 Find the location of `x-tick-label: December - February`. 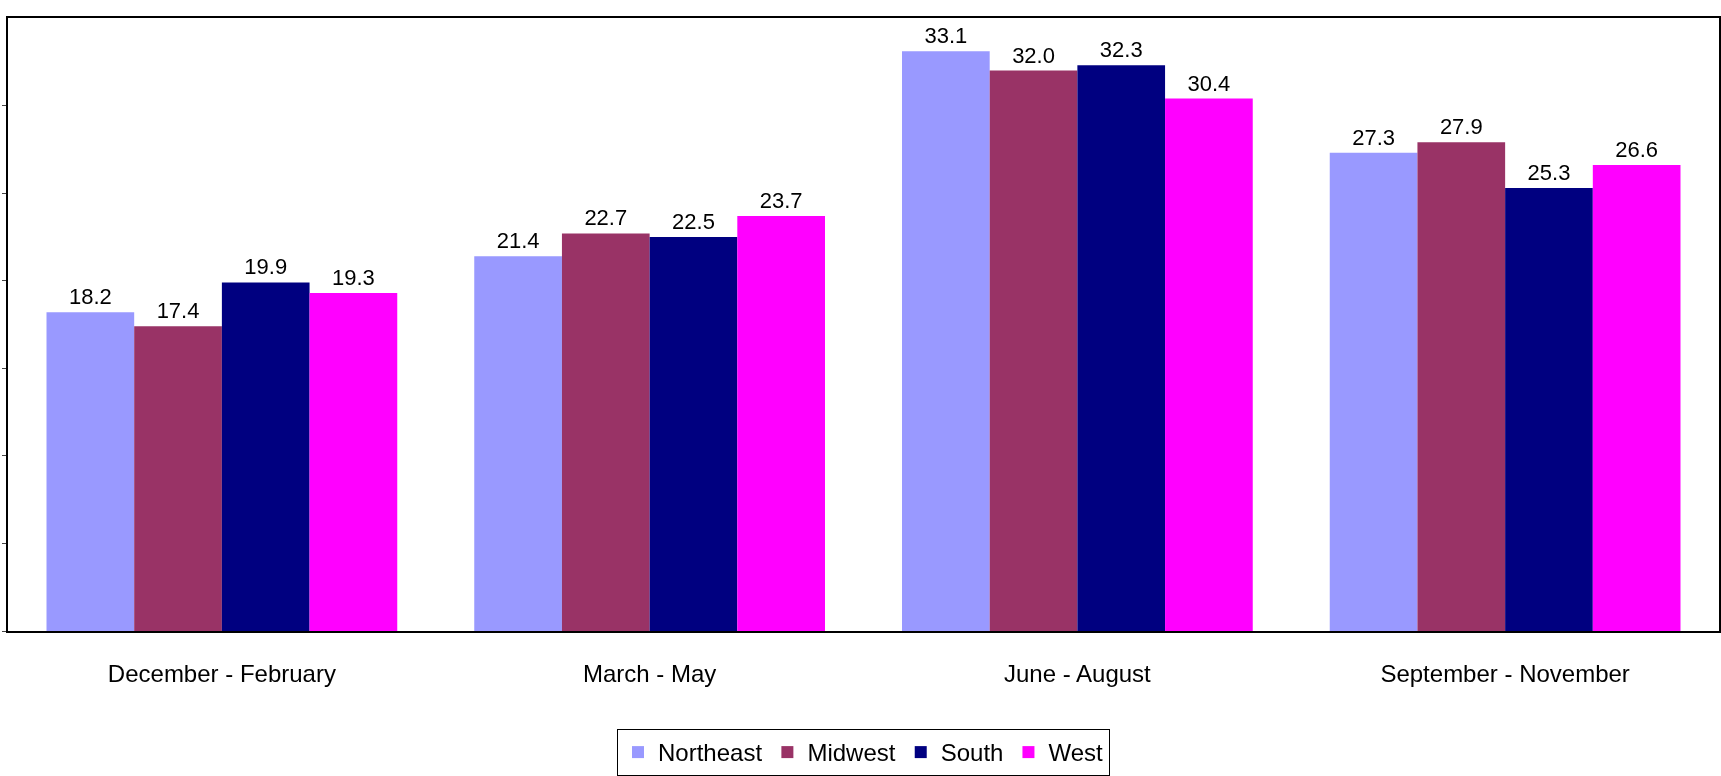

x-tick-label: December - February is located at coordinates (221, 673).